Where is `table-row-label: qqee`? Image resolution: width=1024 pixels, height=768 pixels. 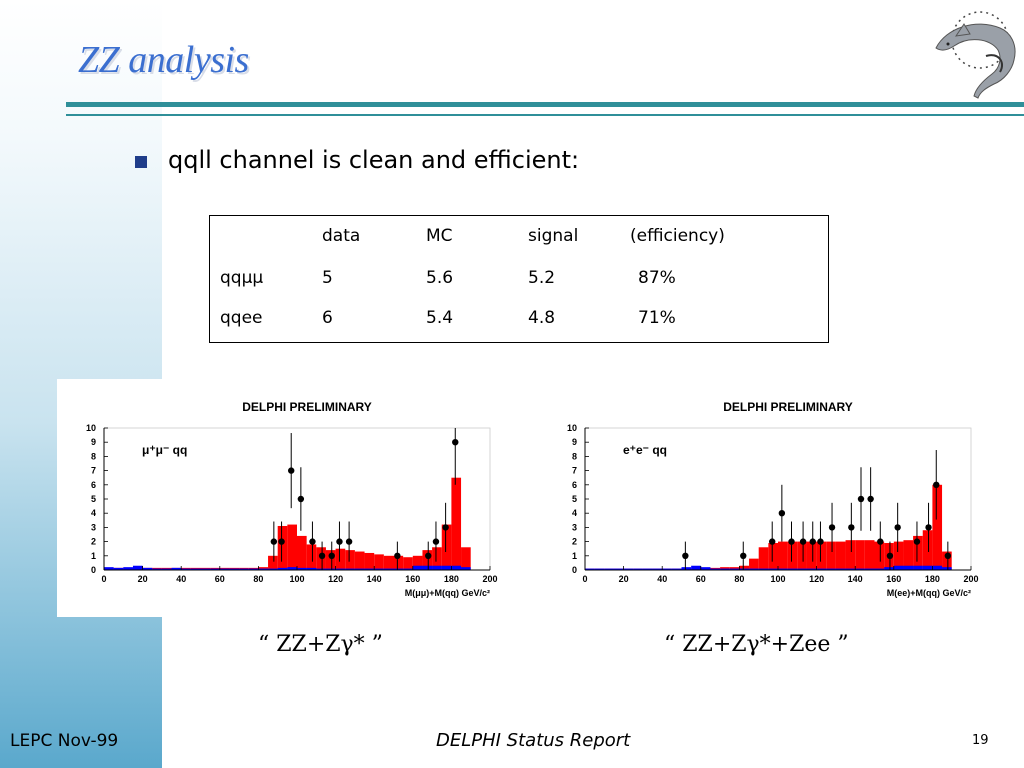
table-row-label: qqee is located at coordinates (241, 318).